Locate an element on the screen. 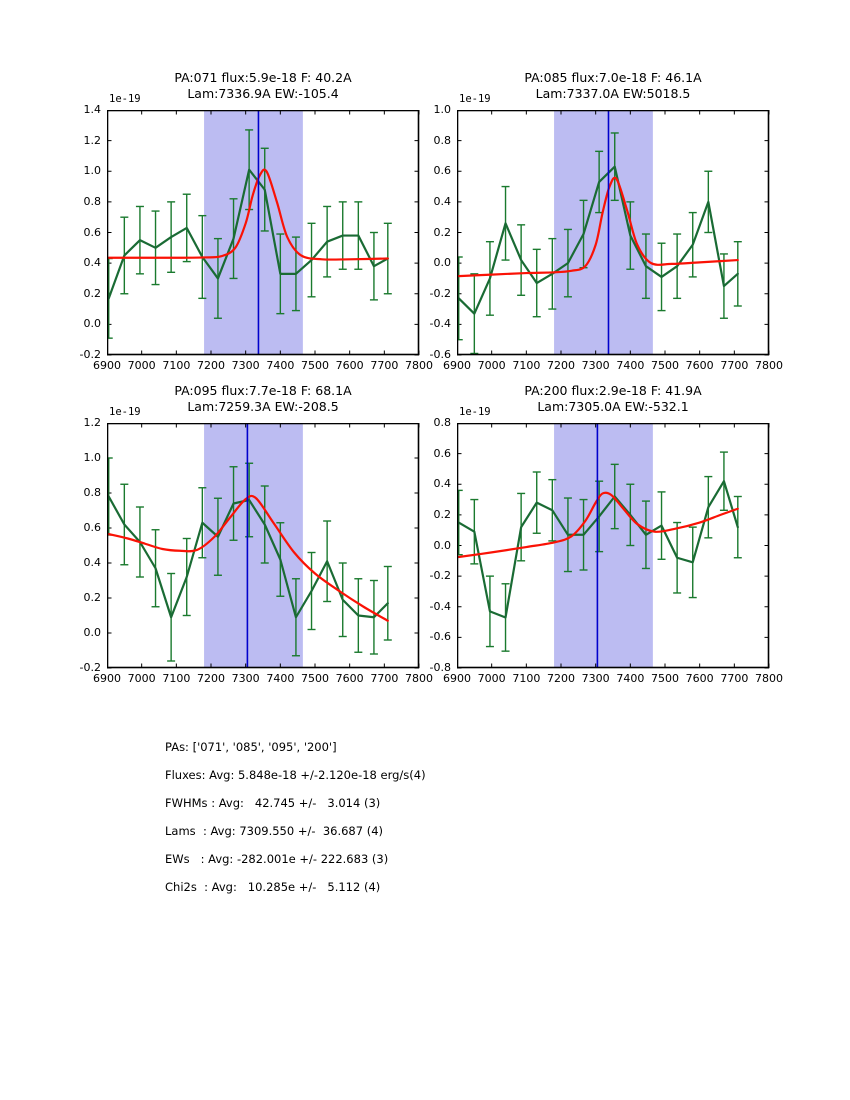 The width and height of the screenshot is (850, 1100). summary-line-ews: EWs : Avg: -282.001e +/- 222.683 (3) is located at coordinates (277, 859).